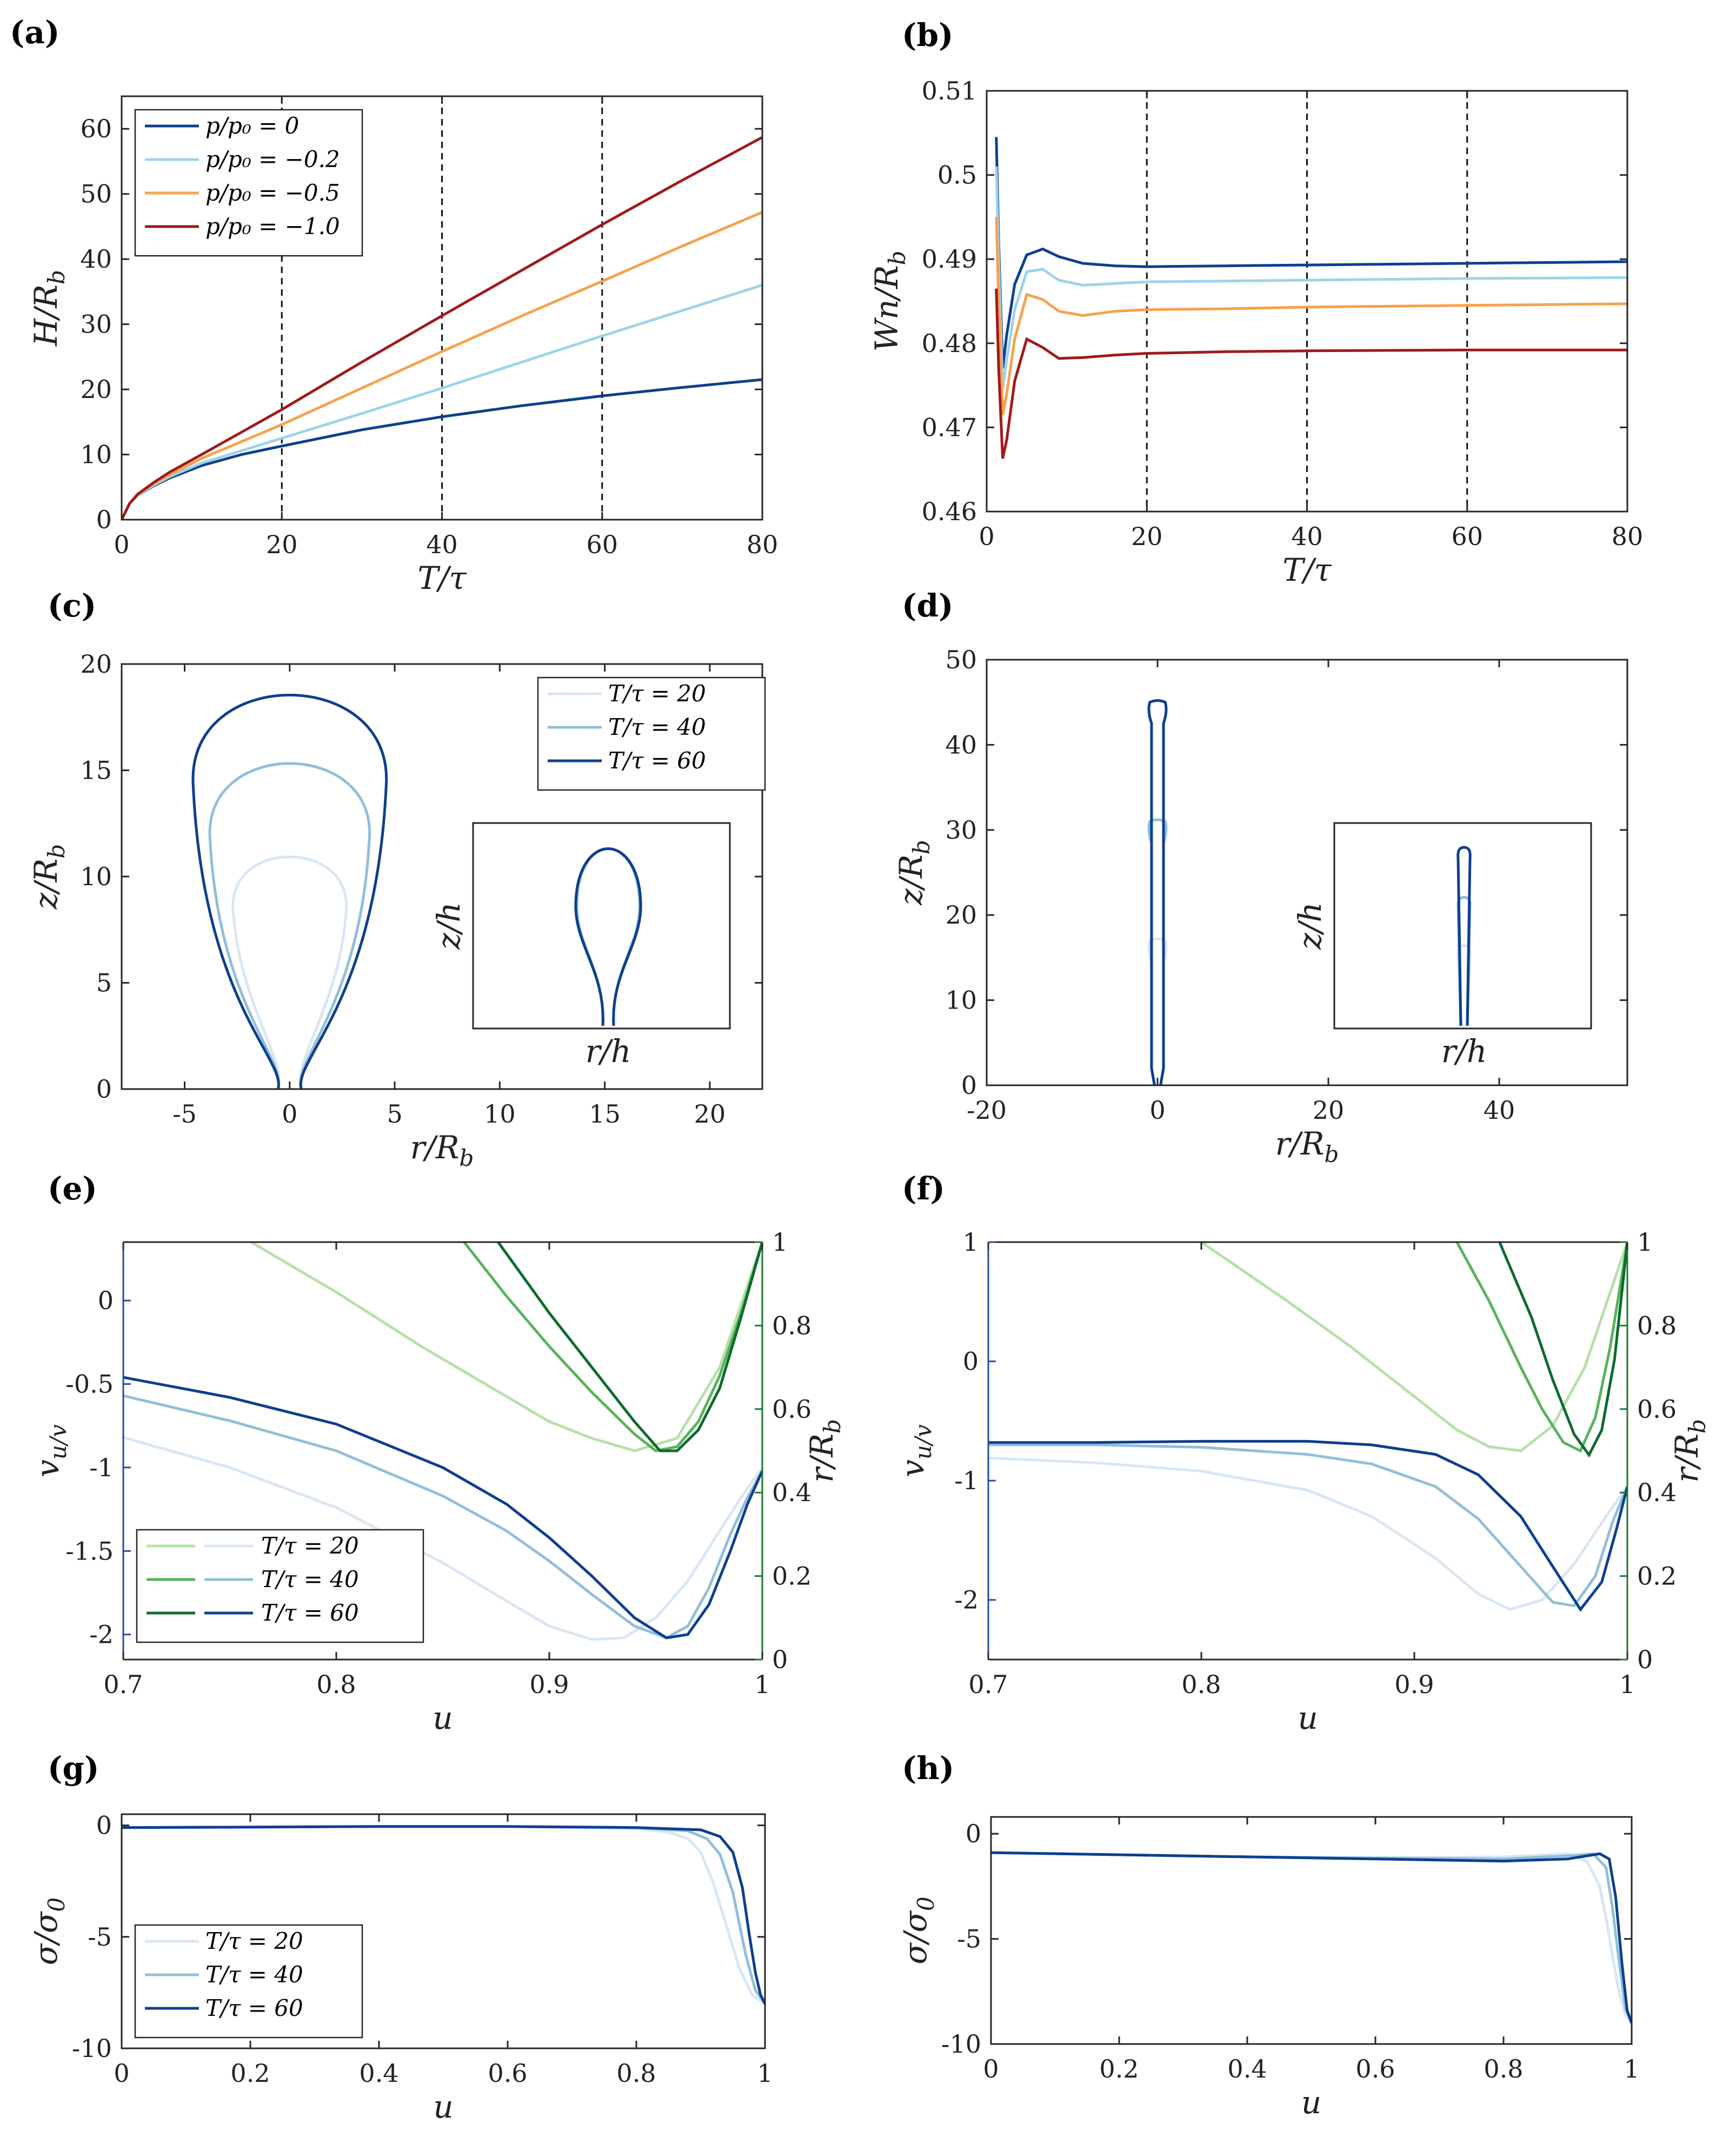 The height and width of the screenshot is (2130, 1736). Describe the element at coordinates (395, 1114) in the screenshot. I see `x-xtick-label: 5` at that location.